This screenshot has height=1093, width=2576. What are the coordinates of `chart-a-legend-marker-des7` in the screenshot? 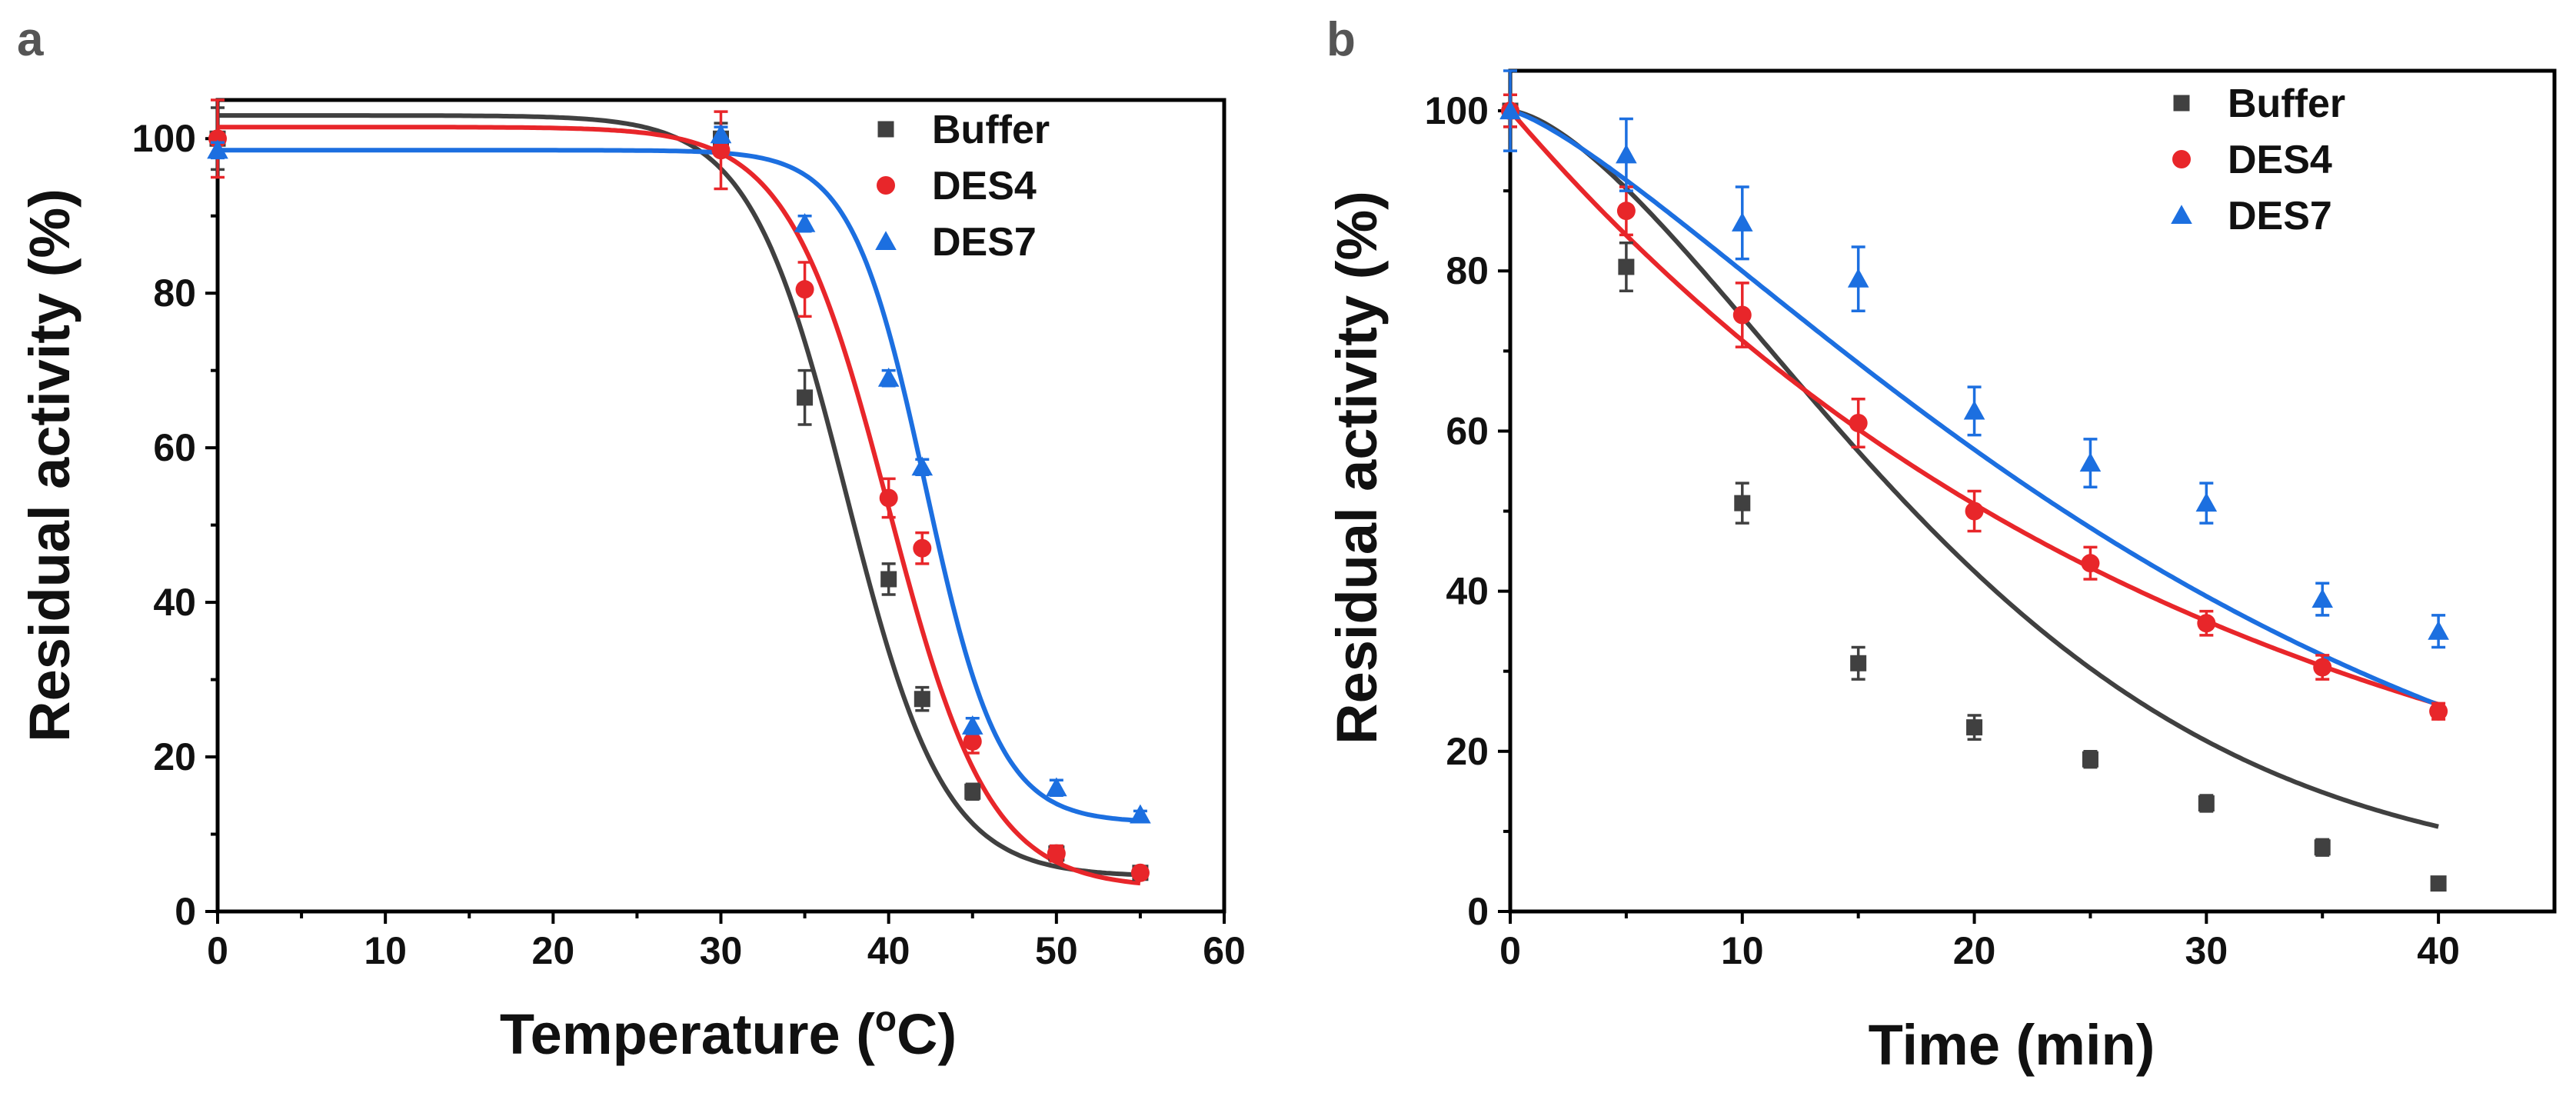 It's located at (886, 241).